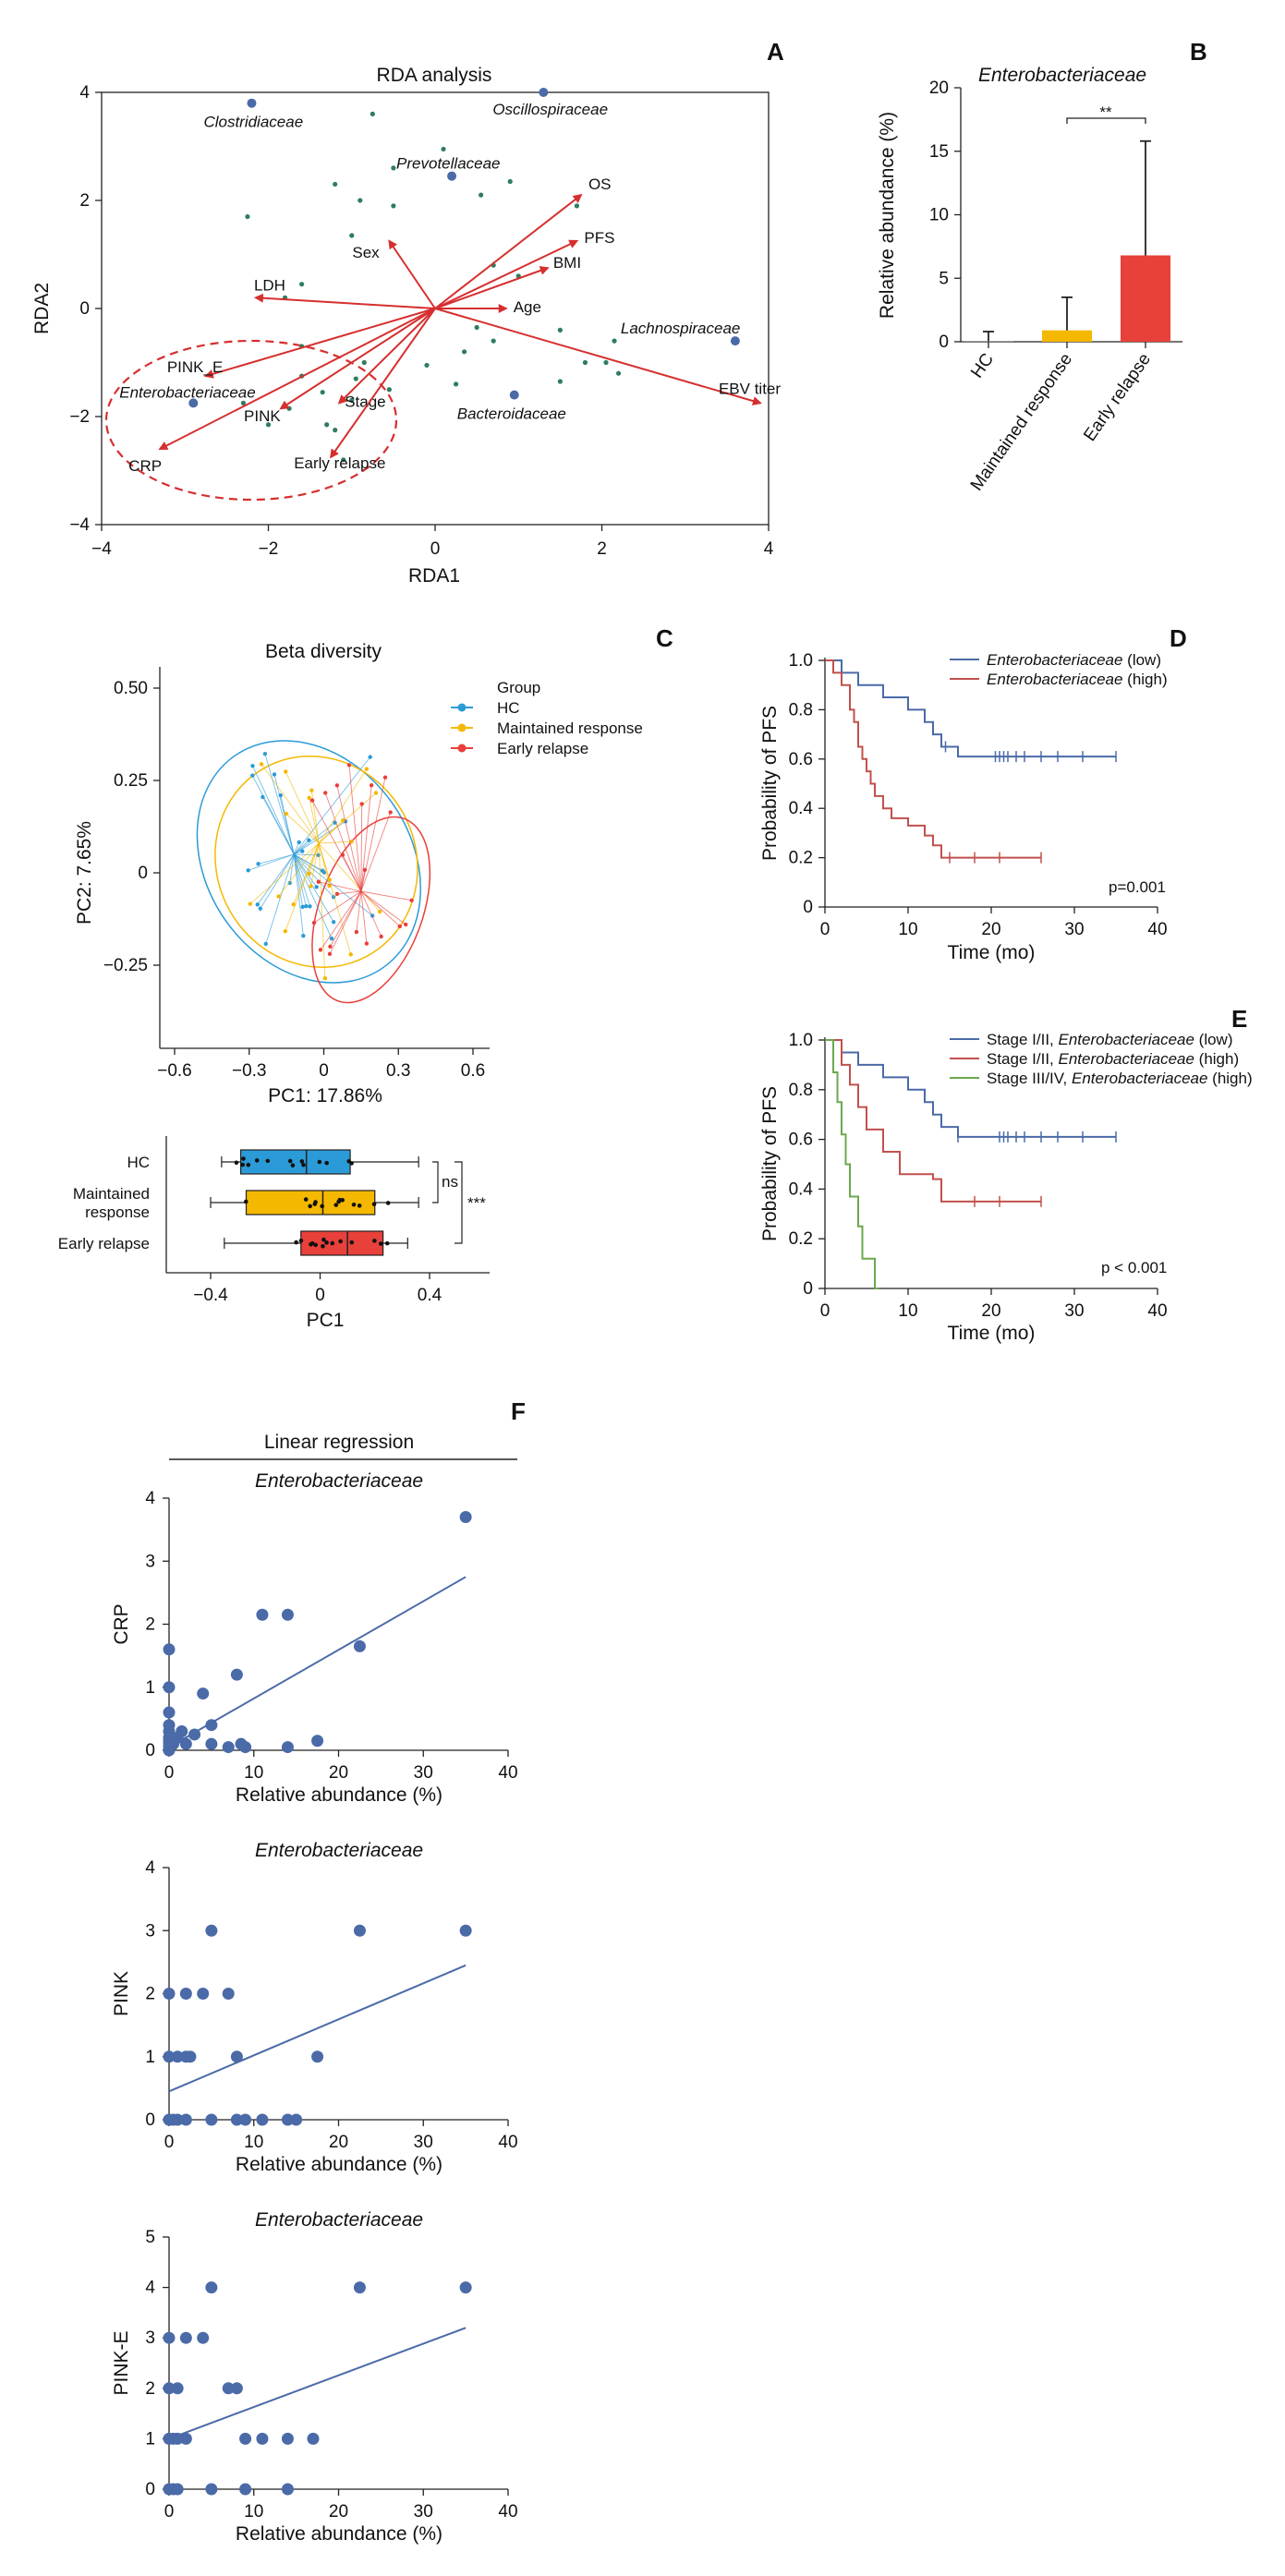 Image resolution: width=1285 pixels, height=2576 pixels. I want to click on rda-vector-label: PFS, so click(599, 238).